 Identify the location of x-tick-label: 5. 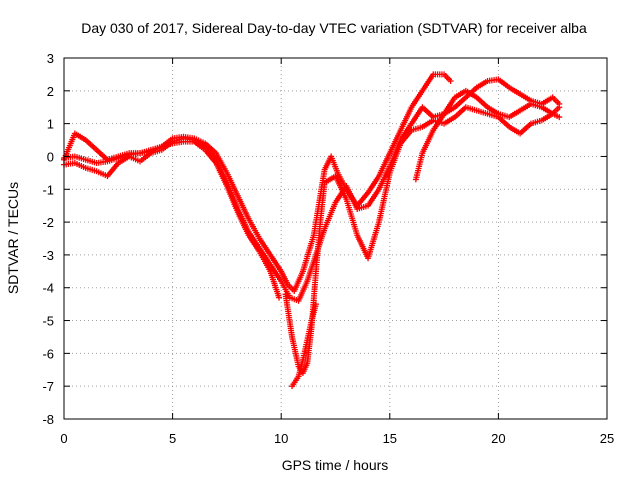
(172, 438).